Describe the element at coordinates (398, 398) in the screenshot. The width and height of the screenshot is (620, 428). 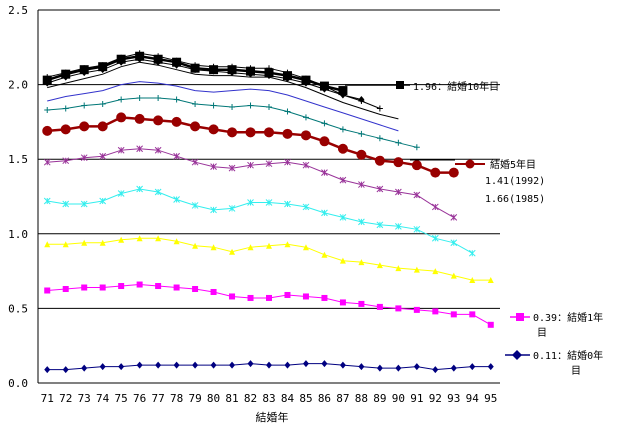
I see `x-tick-label: 90` at that location.